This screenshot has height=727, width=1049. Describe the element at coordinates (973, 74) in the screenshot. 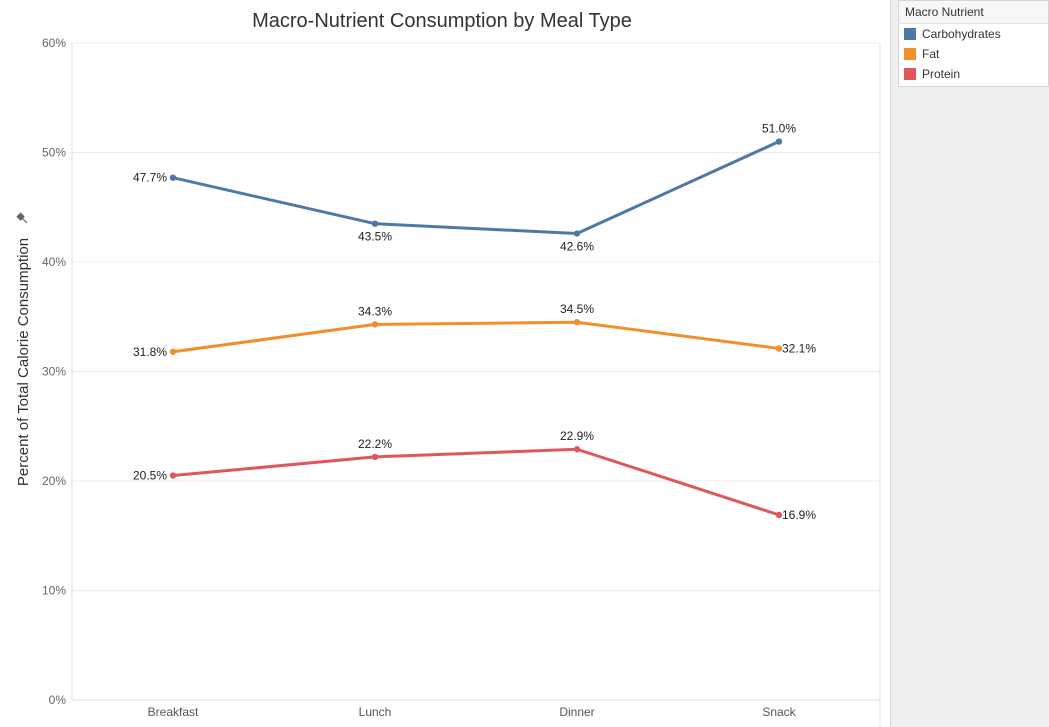

I see `legend-item-protein: Protein` at that location.